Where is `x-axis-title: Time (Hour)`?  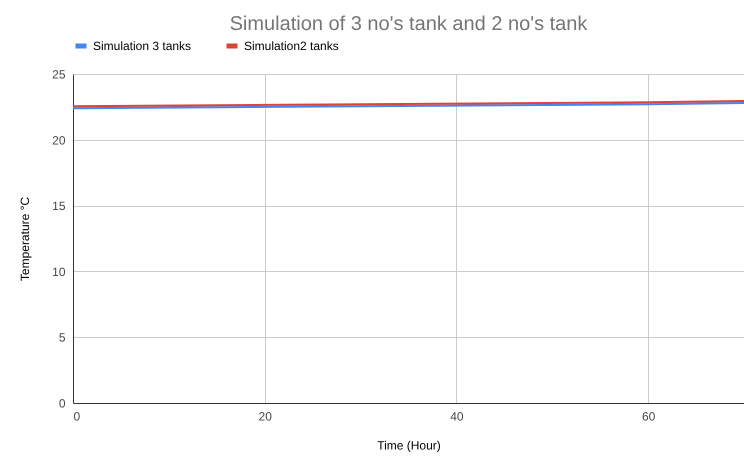
x-axis-title: Time (Hour) is located at coordinates (409, 445).